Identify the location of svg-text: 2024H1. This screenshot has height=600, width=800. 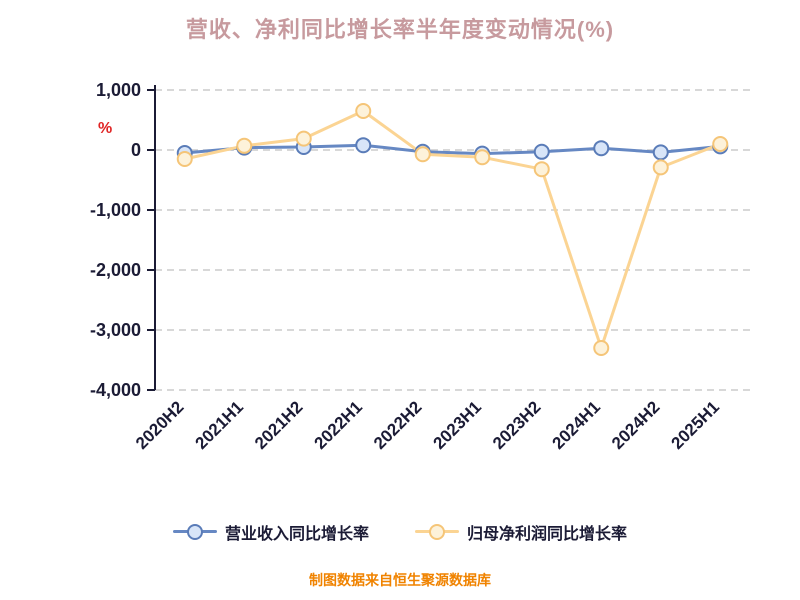
(577, 425).